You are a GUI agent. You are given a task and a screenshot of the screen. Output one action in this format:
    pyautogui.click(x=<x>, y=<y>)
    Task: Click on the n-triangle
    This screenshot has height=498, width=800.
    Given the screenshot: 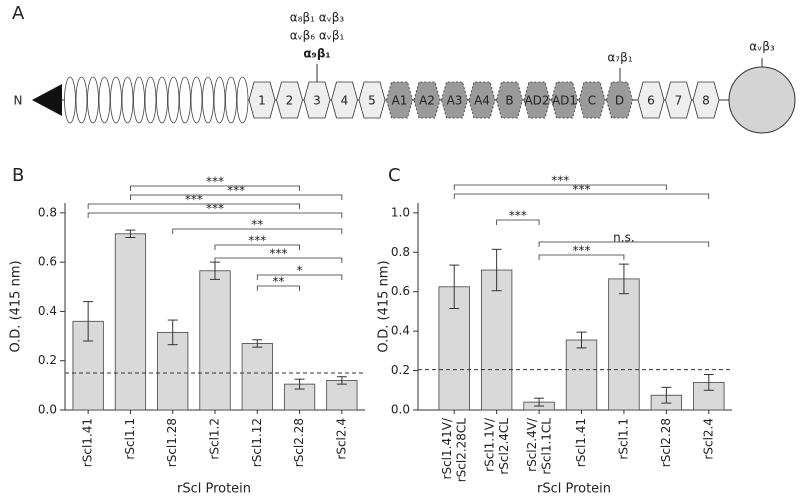 What is the action you would take?
    pyautogui.click(x=47, y=100)
    